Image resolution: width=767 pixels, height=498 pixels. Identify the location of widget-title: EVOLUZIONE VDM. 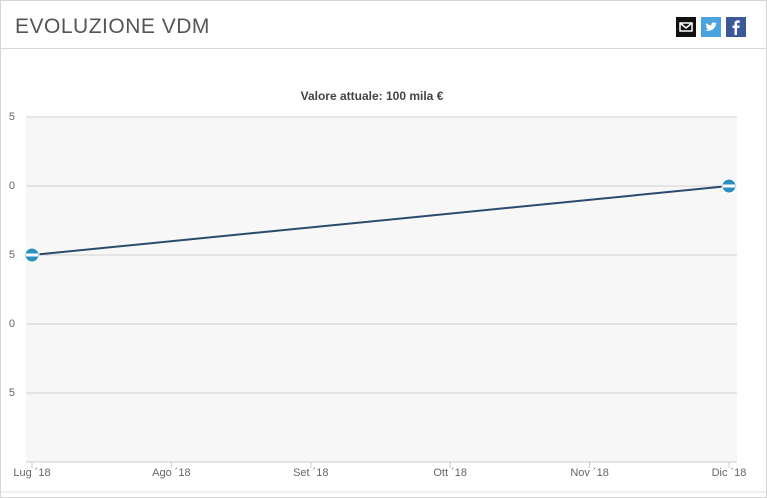
(112, 26).